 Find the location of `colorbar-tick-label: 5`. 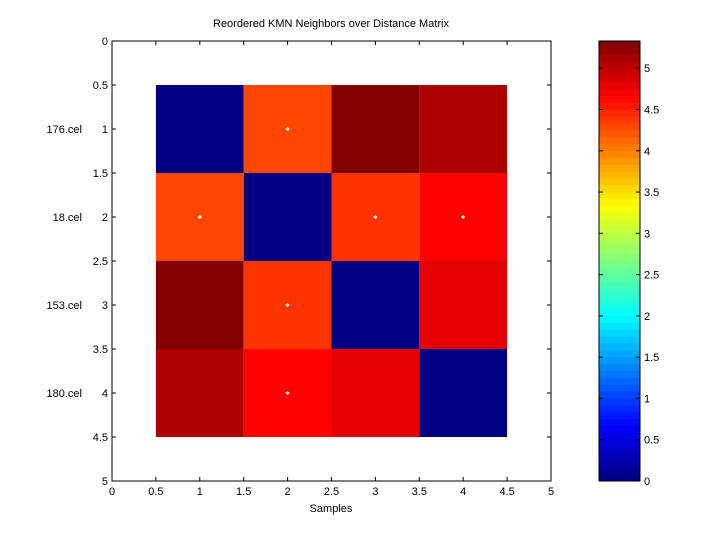

colorbar-tick-label: 5 is located at coordinates (647, 69).